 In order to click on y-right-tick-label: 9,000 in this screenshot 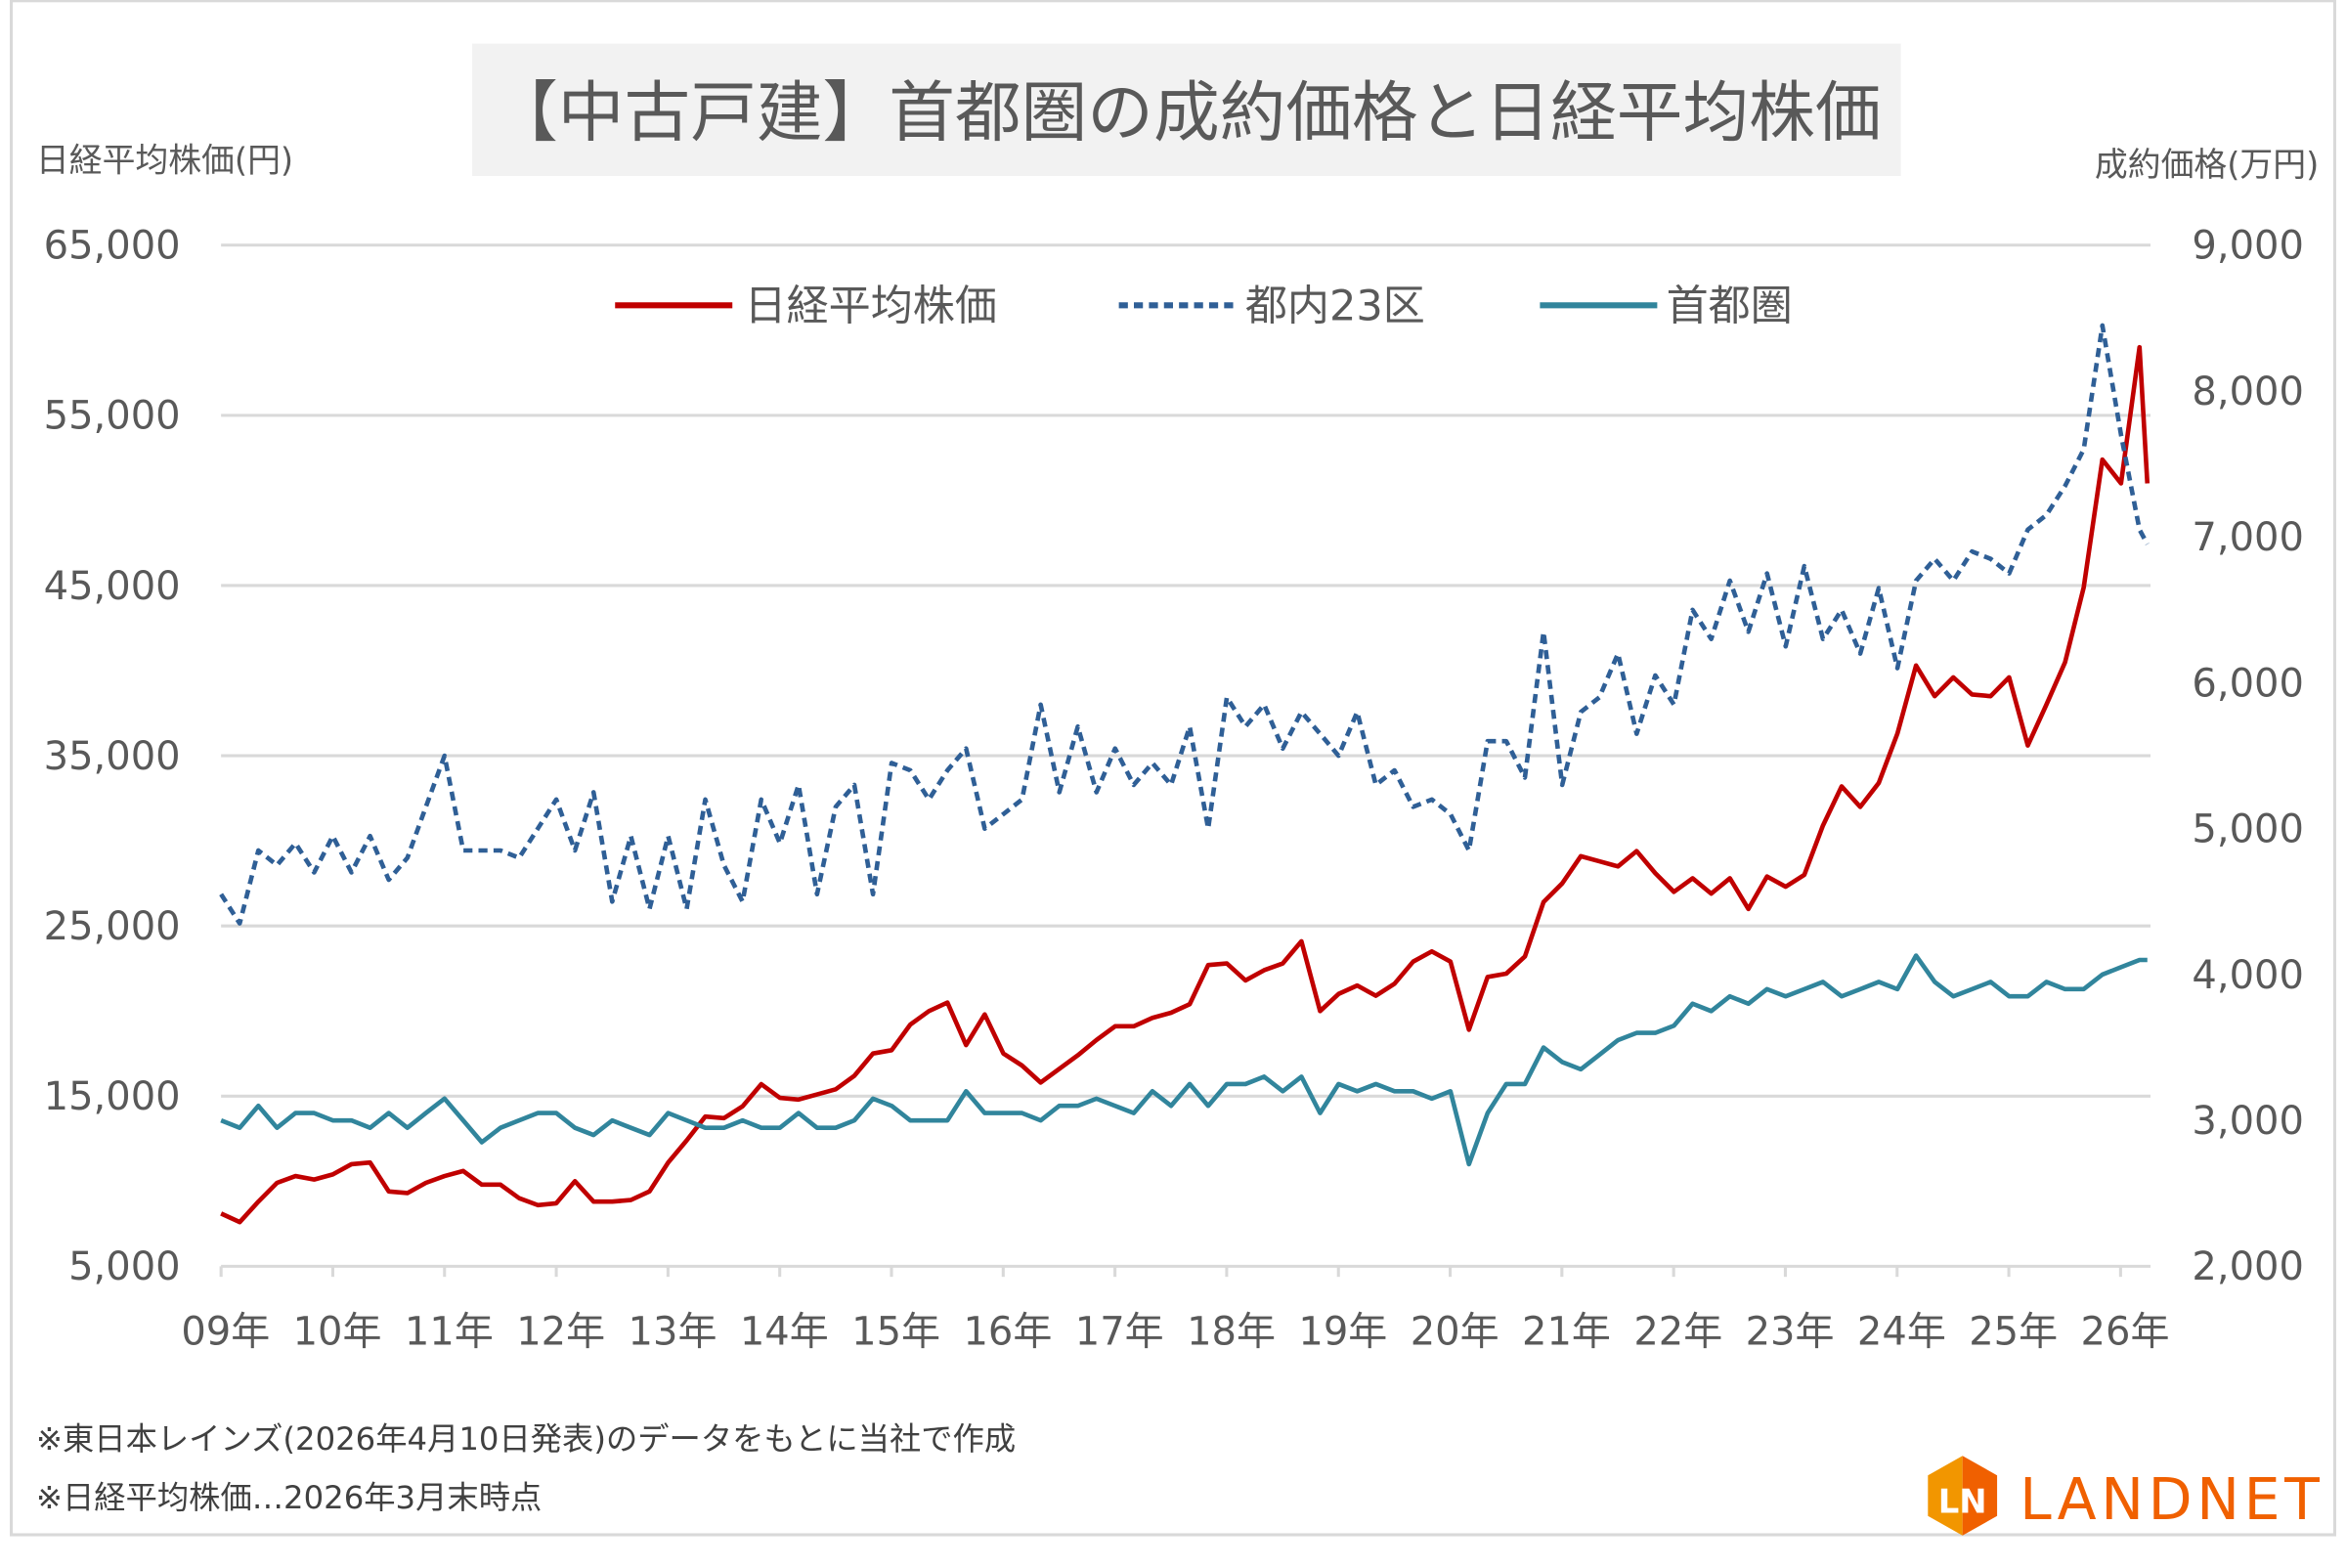, I will do `click(2248, 247)`.